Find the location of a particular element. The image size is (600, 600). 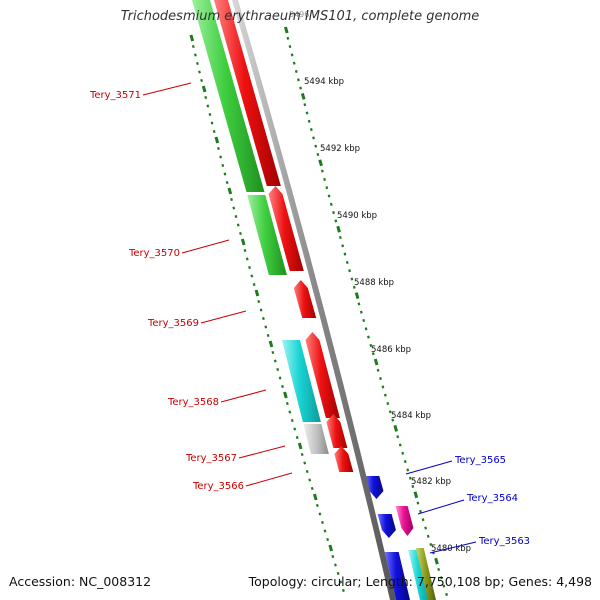

gene-label-tery-3564: Tery_3564 is located at coordinates (492, 498).